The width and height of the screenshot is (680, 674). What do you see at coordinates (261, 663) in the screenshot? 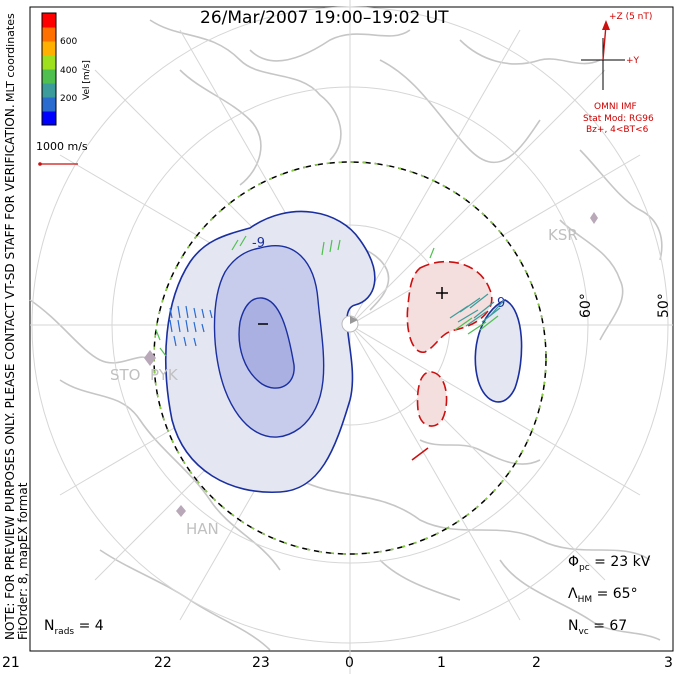
I see `mlt-tick-23: 23` at bounding box center [261, 663].